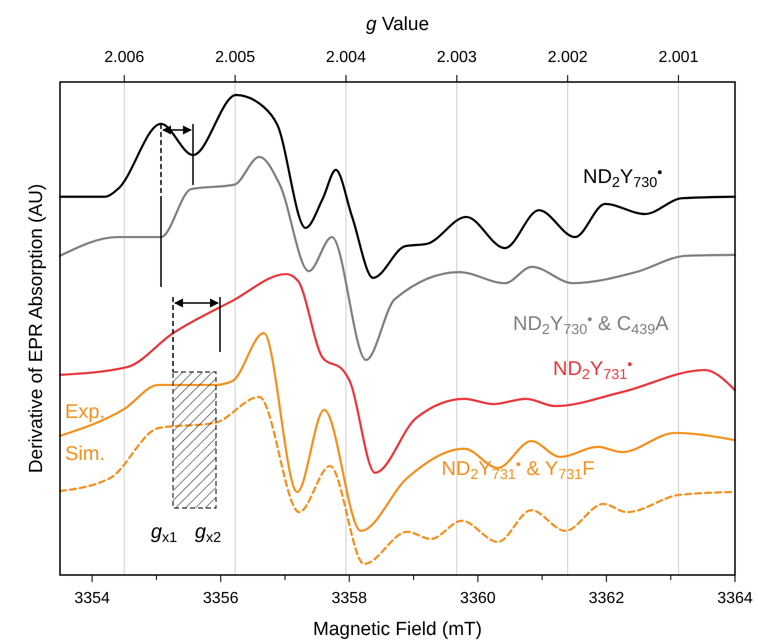 This screenshot has width=758, height=643. Describe the element at coordinates (456, 57) in the screenshot. I see `x2-tick-label: 2.003` at that location.